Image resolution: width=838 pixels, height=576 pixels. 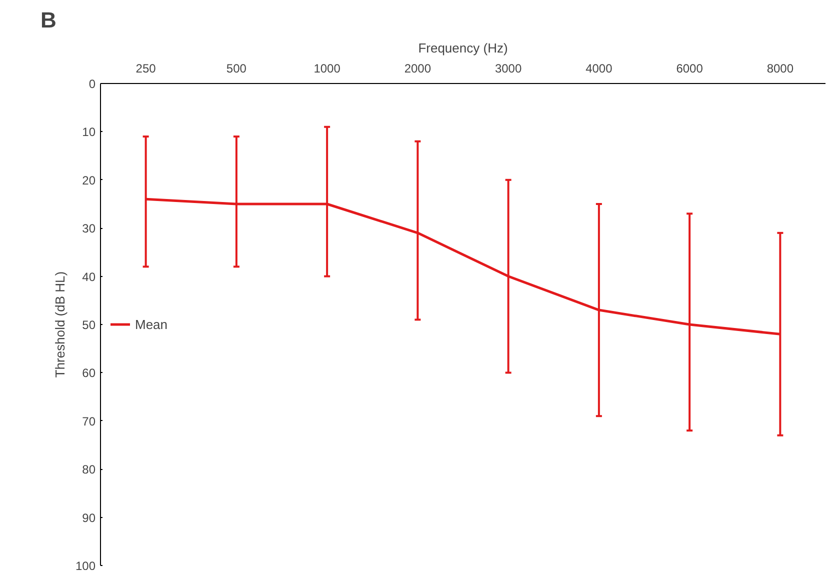 I want to click on y-tick-label: 100, so click(x=85, y=566).